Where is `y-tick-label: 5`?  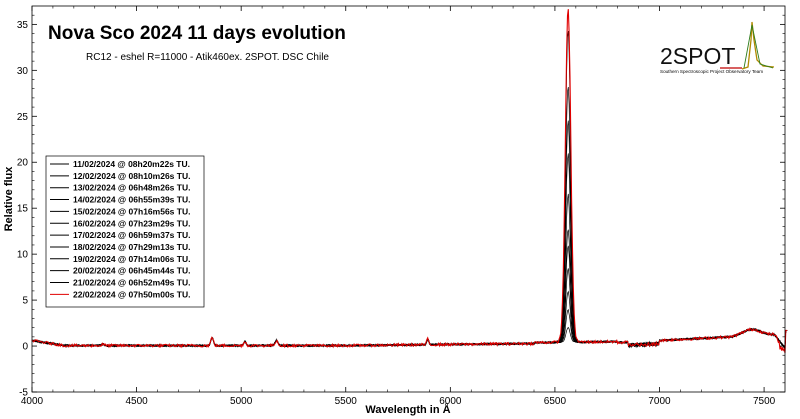
y-tick-label: 5 is located at coordinates (25, 301).